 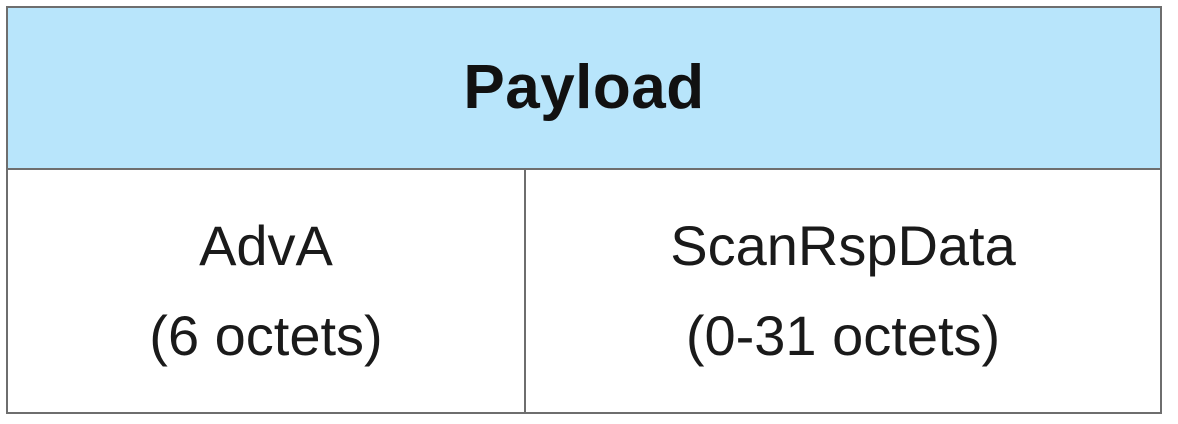 What do you see at coordinates (843, 246) in the screenshot?
I see `field-scanrspdata-name: ScanRspData` at bounding box center [843, 246].